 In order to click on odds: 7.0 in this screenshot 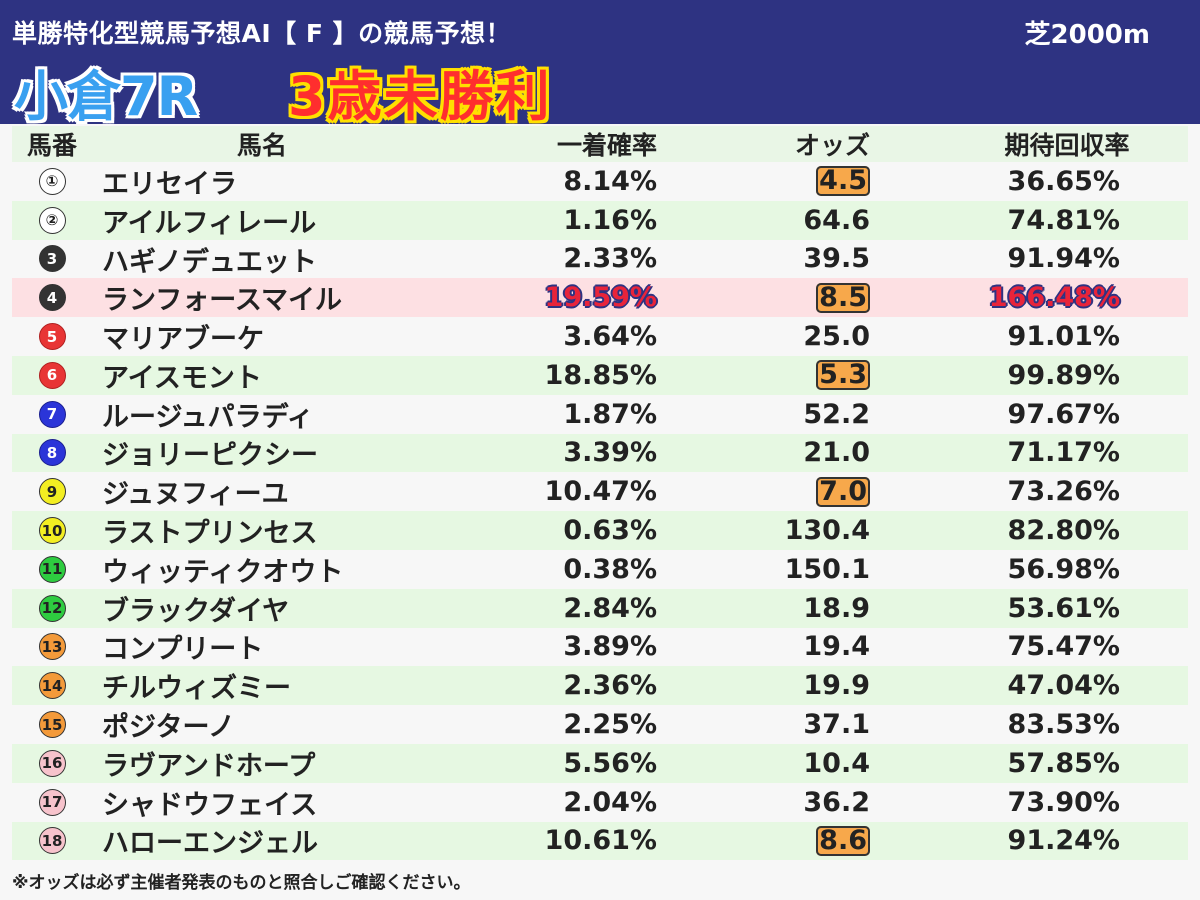, I will do `click(781, 491)`.